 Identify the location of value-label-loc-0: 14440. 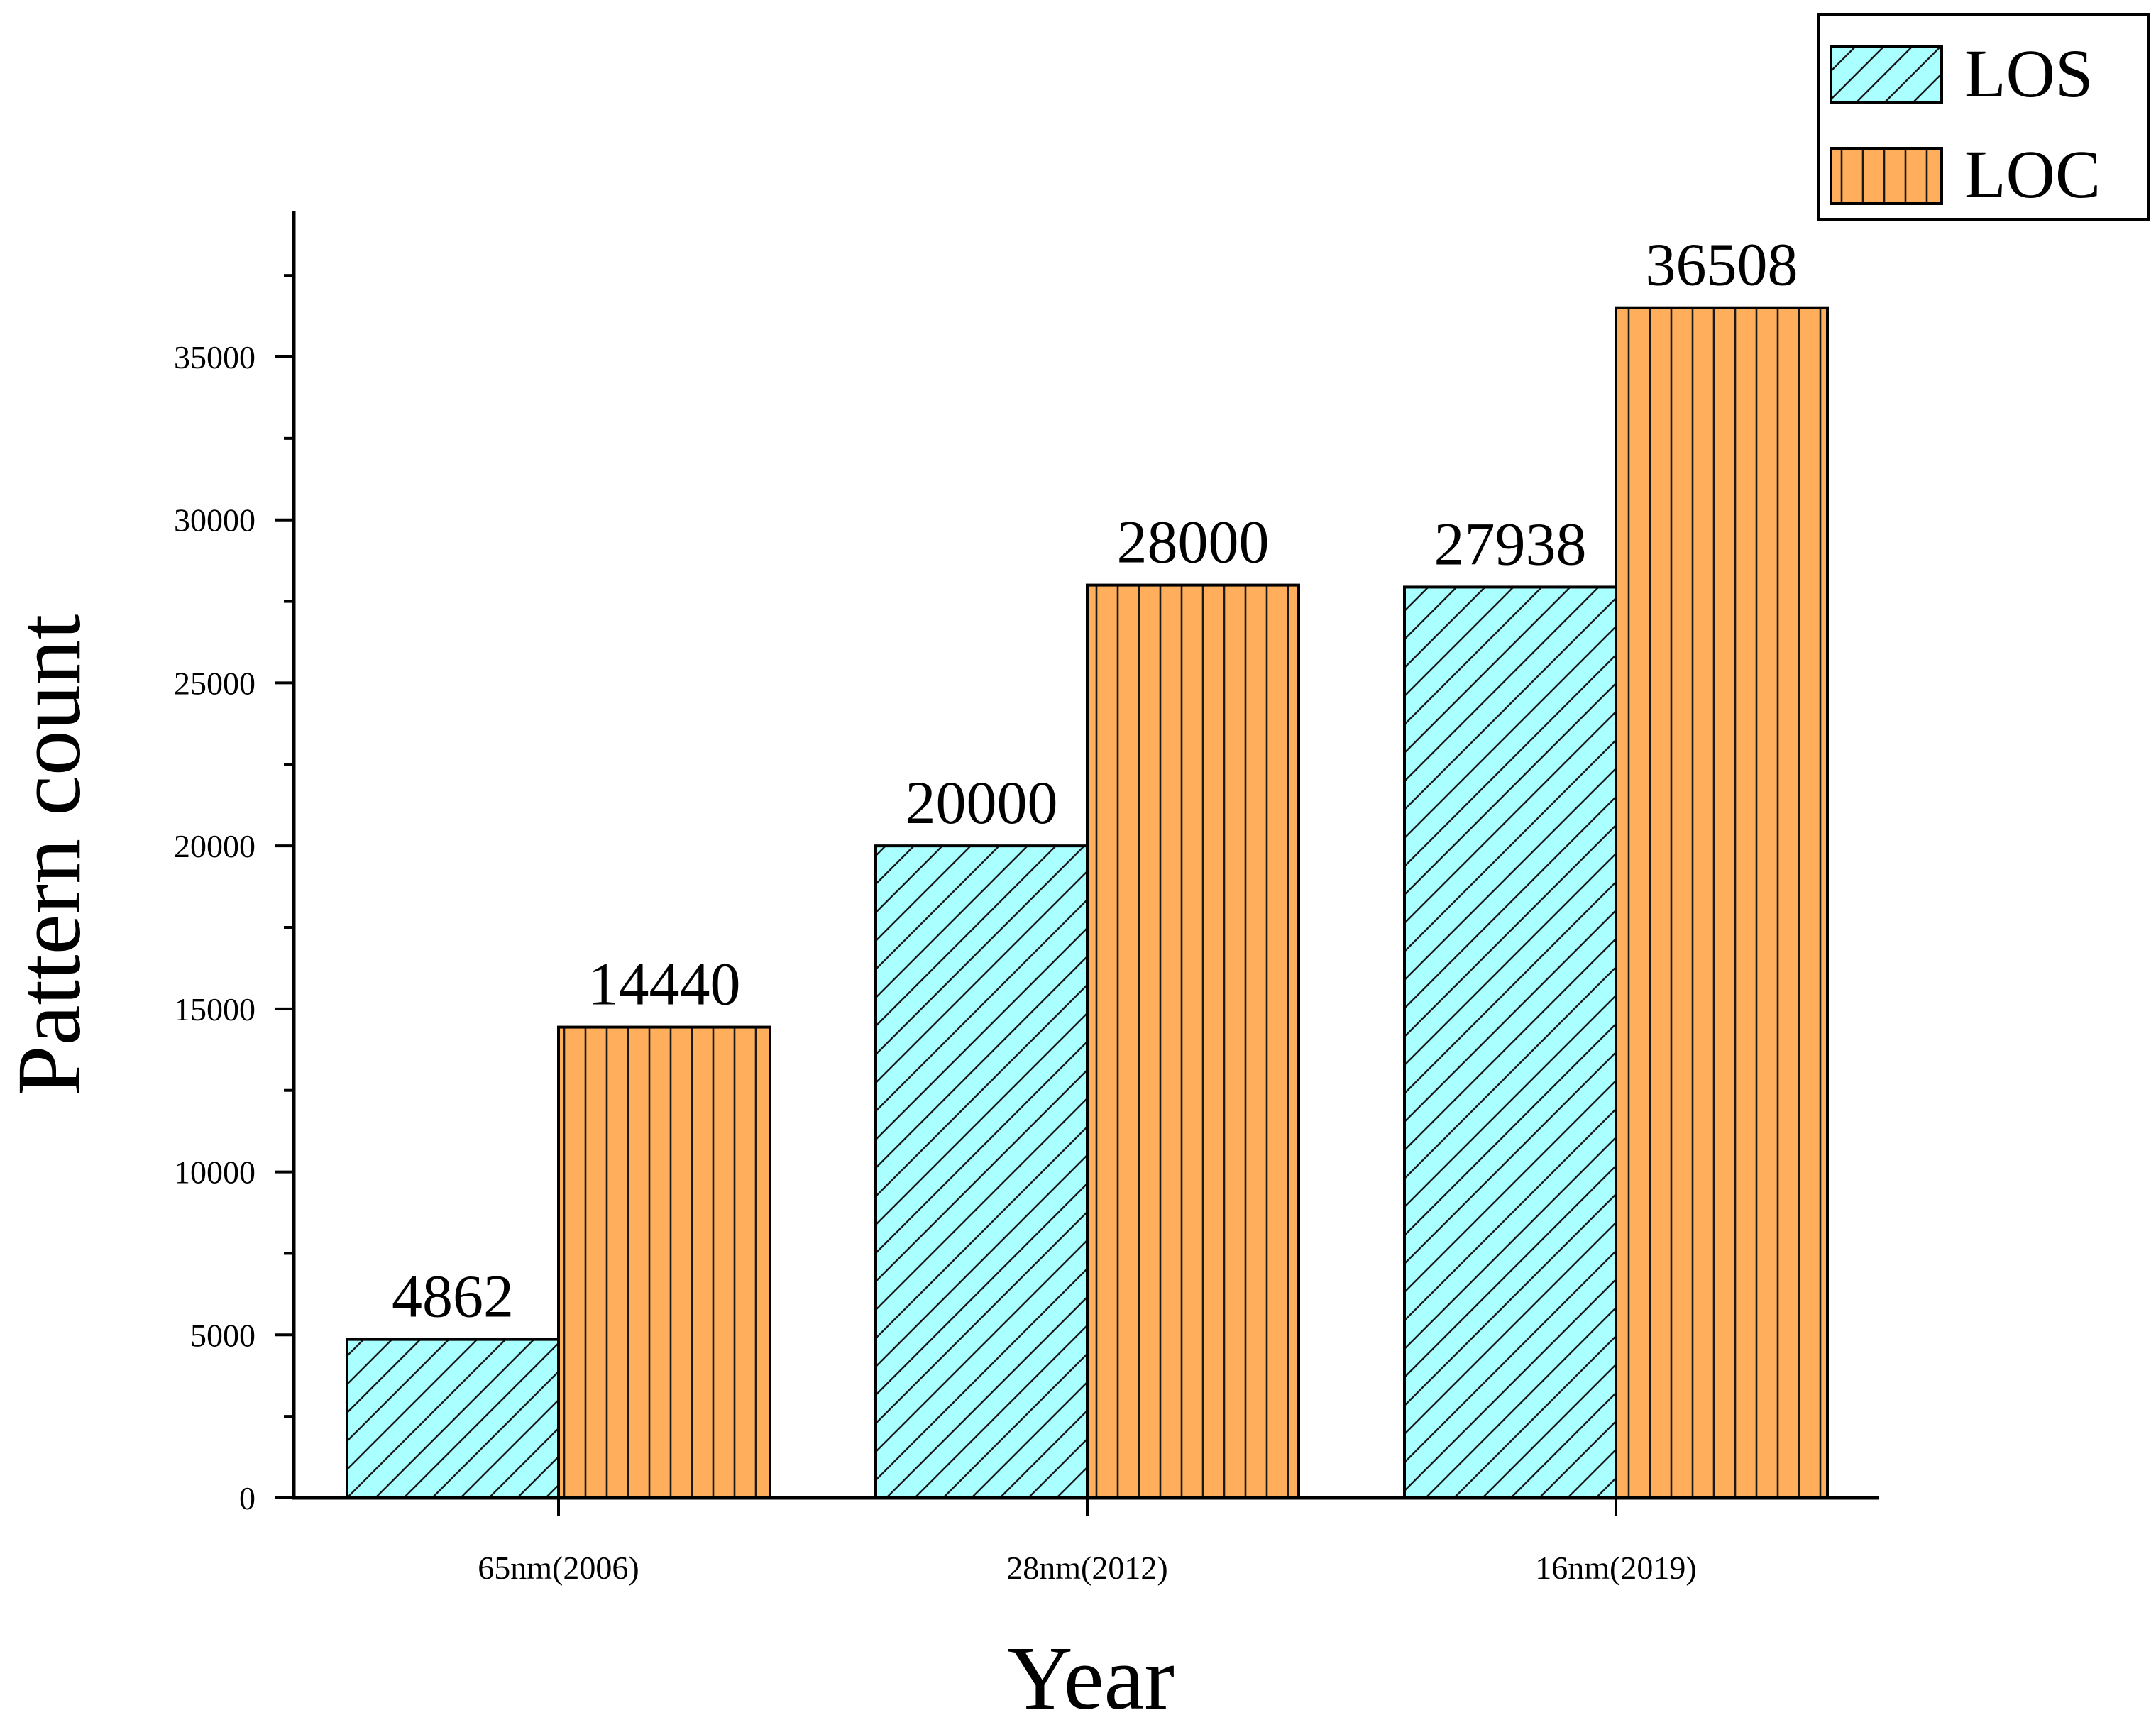
(664, 984).